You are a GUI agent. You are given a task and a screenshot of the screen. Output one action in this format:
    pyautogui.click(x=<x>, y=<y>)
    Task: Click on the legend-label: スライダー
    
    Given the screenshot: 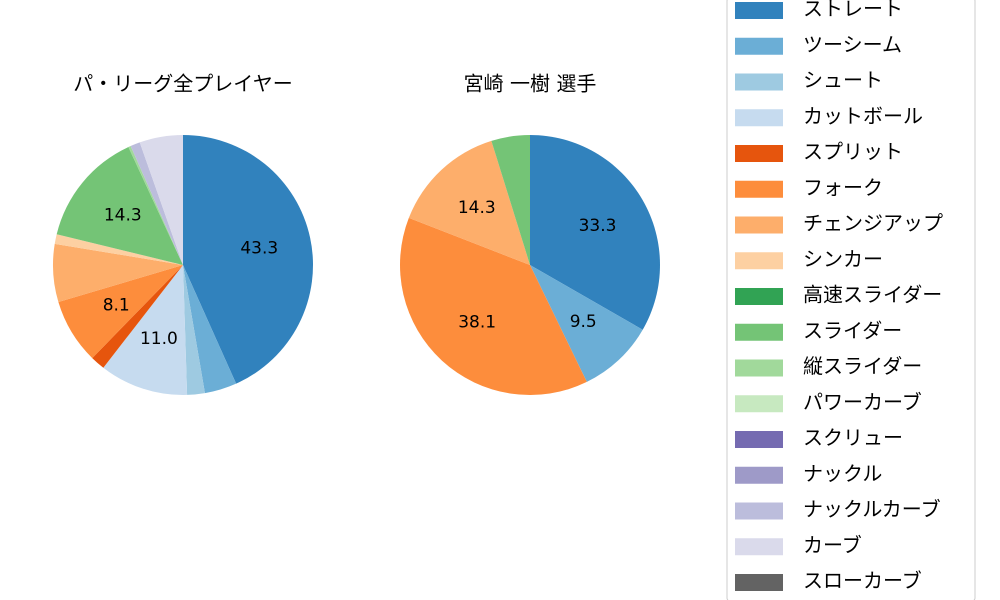 What is the action you would take?
    pyautogui.click(x=852, y=330)
    